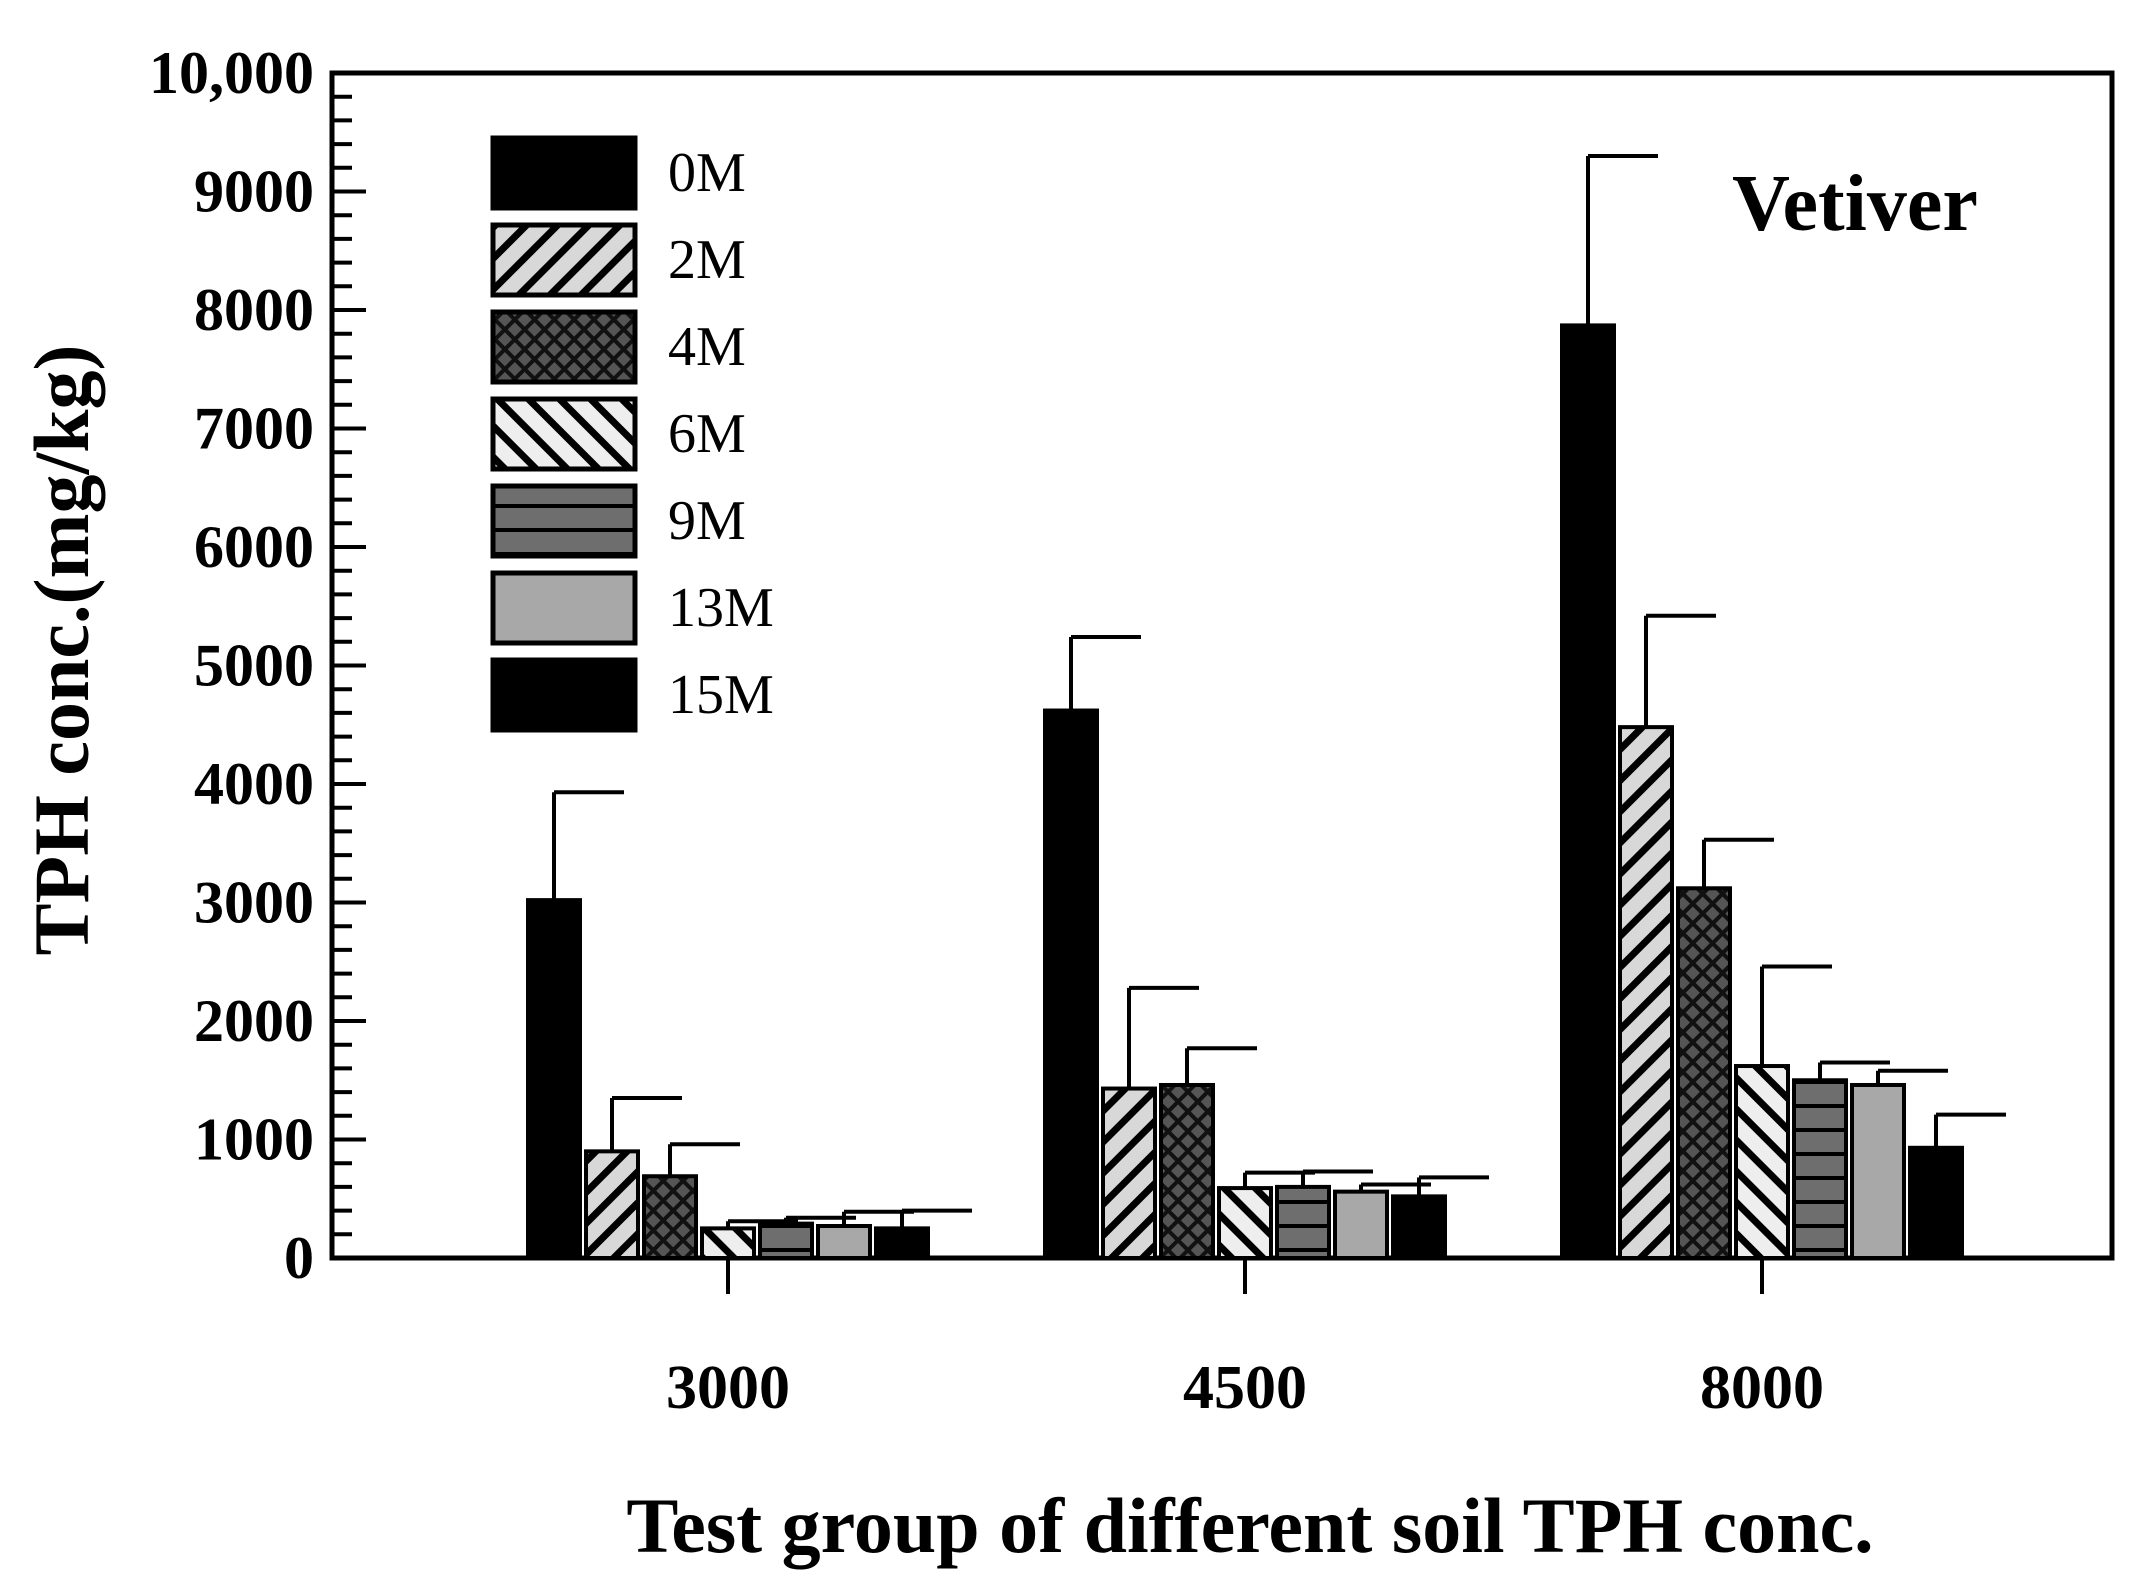  Describe the element at coordinates (707, 347) in the screenshot. I see `legend-label-4m: 4M` at that location.